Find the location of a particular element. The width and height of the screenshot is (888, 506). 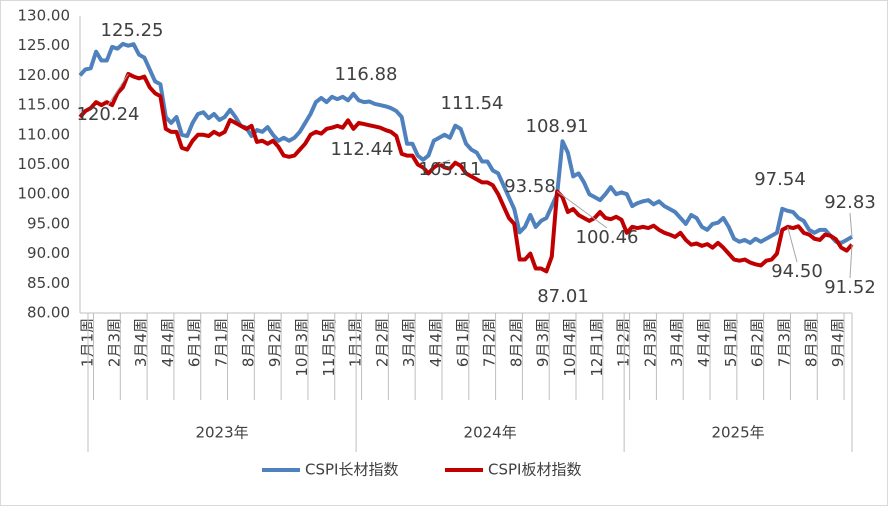

data-label: 125.25 is located at coordinates (132, 30).